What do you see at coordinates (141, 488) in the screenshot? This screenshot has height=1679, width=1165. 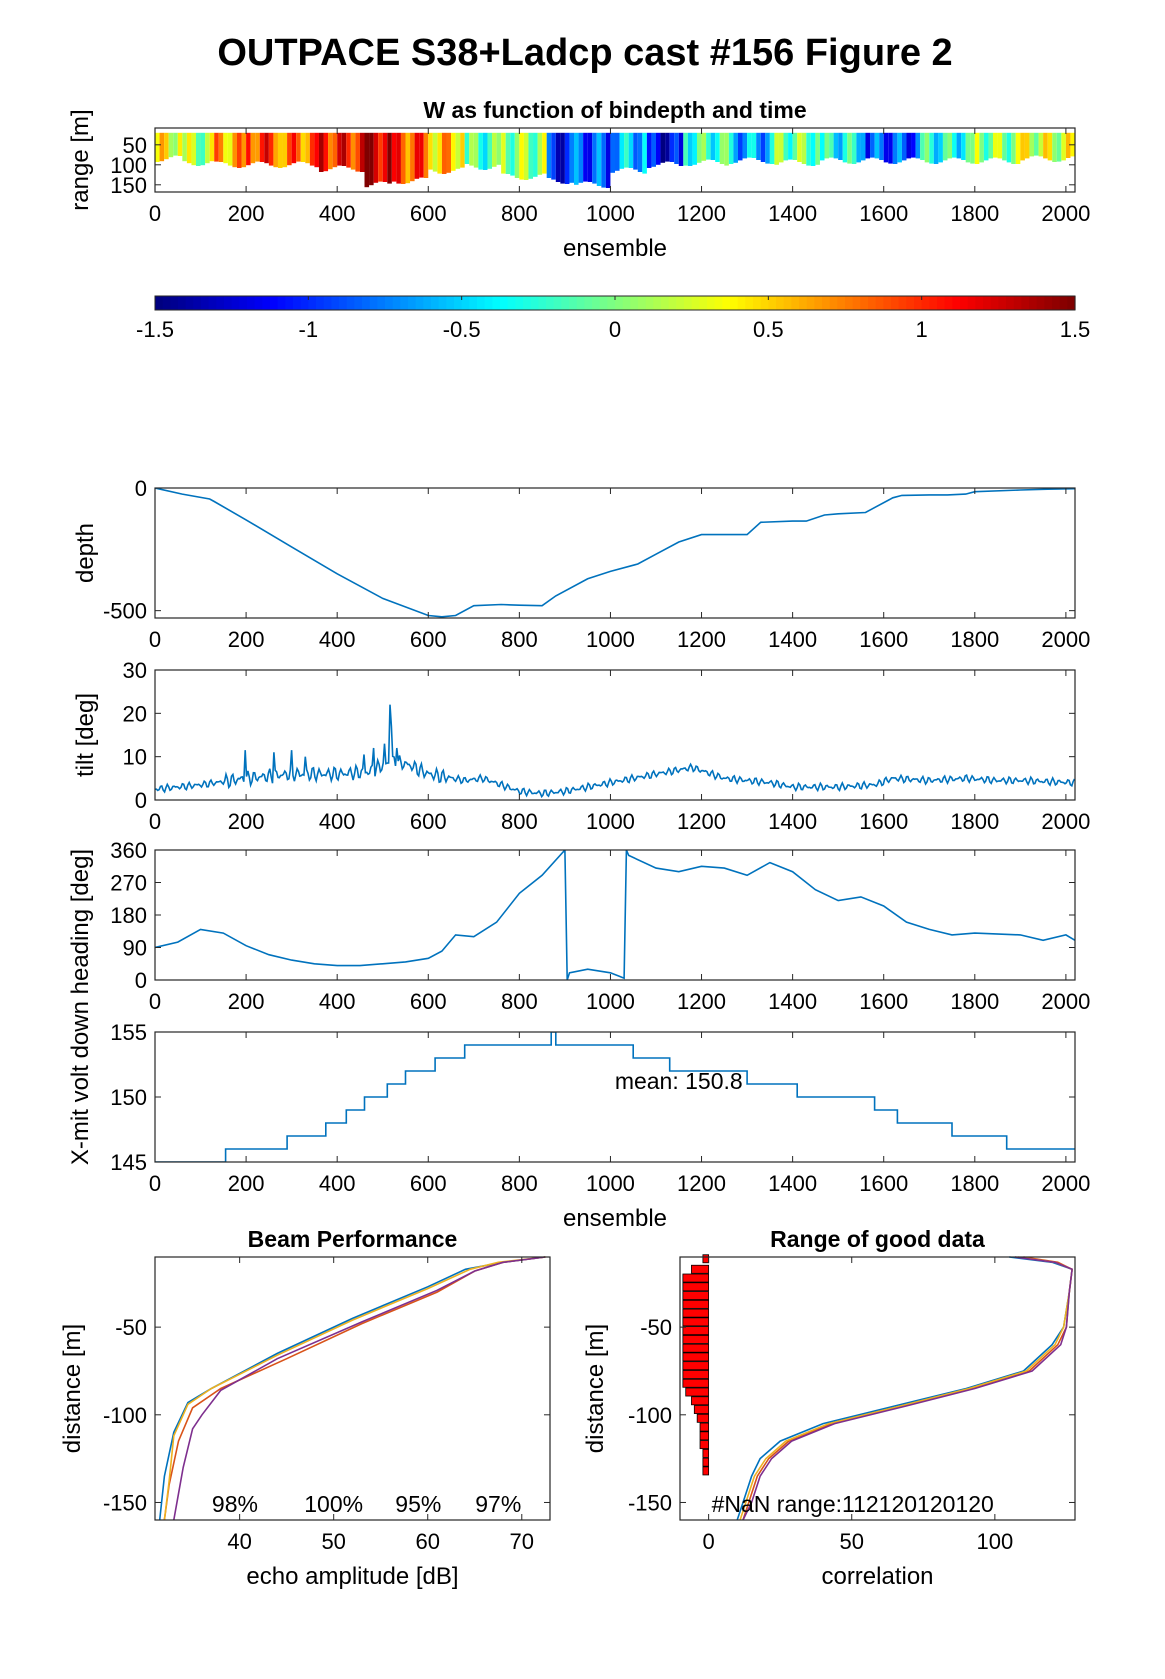 I see `y-tick-label: 0` at bounding box center [141, 488].